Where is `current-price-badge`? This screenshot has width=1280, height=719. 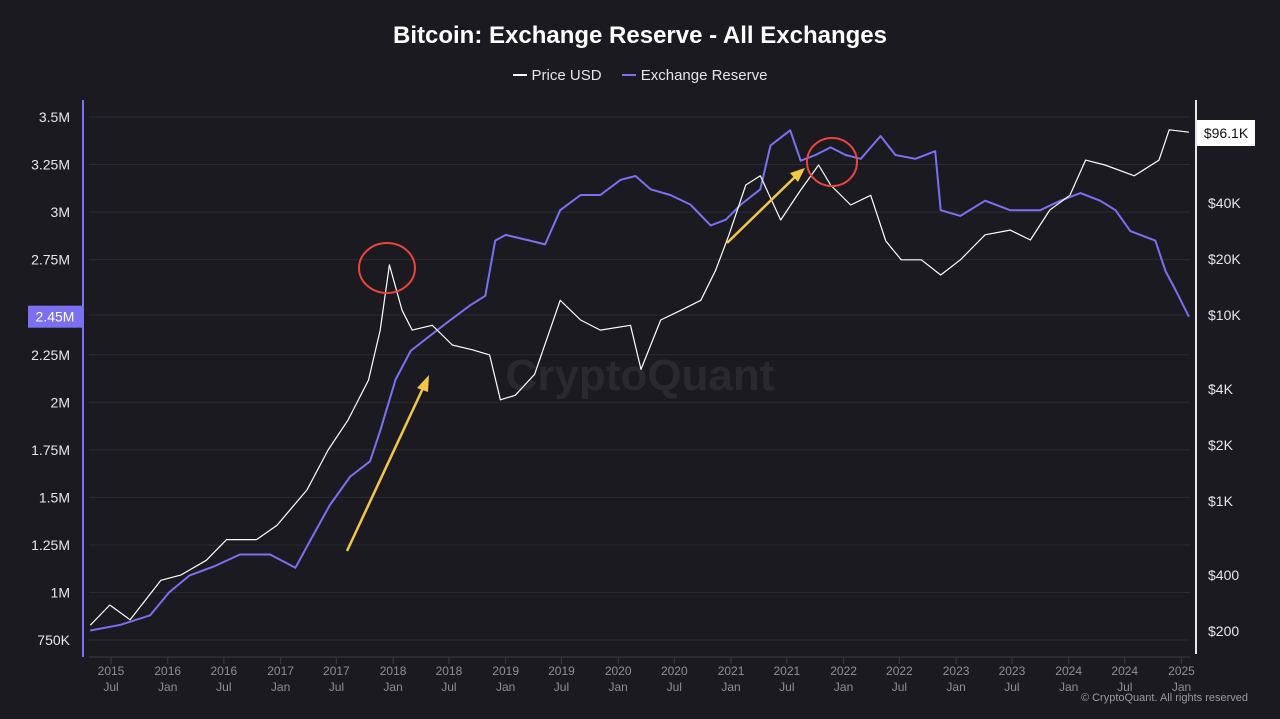 current-price-badge is located at coordinates (1226, 133).